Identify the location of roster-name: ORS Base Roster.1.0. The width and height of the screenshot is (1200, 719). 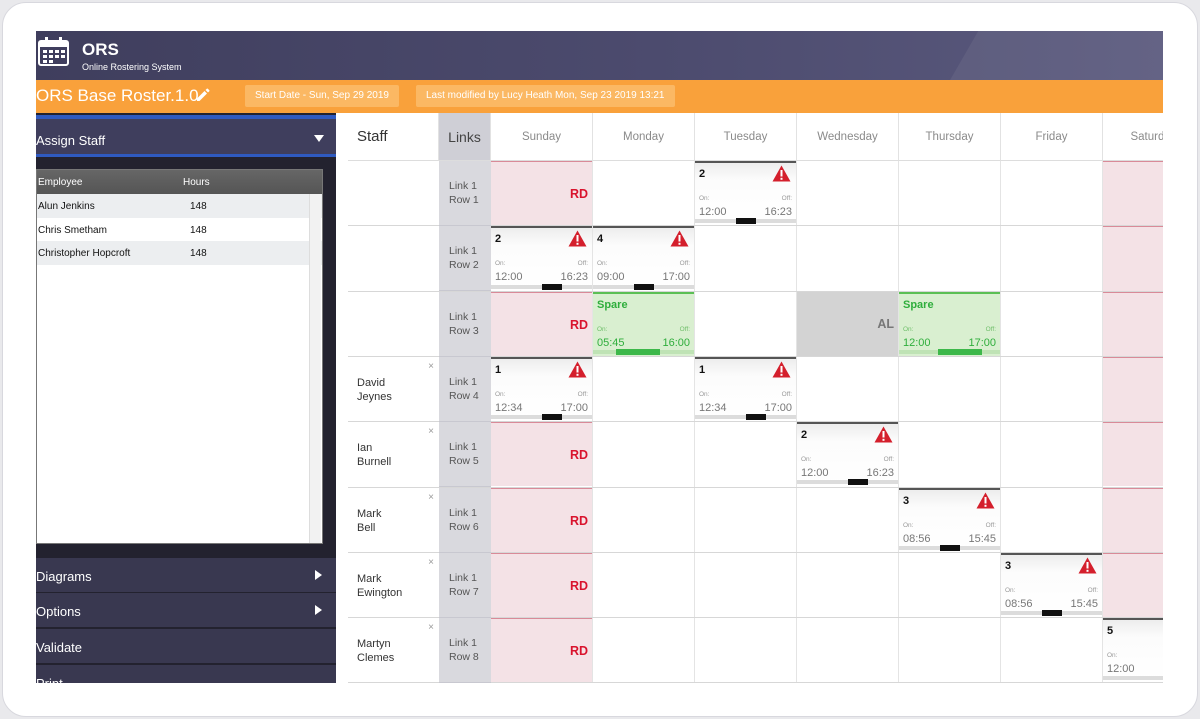
(117, 96).